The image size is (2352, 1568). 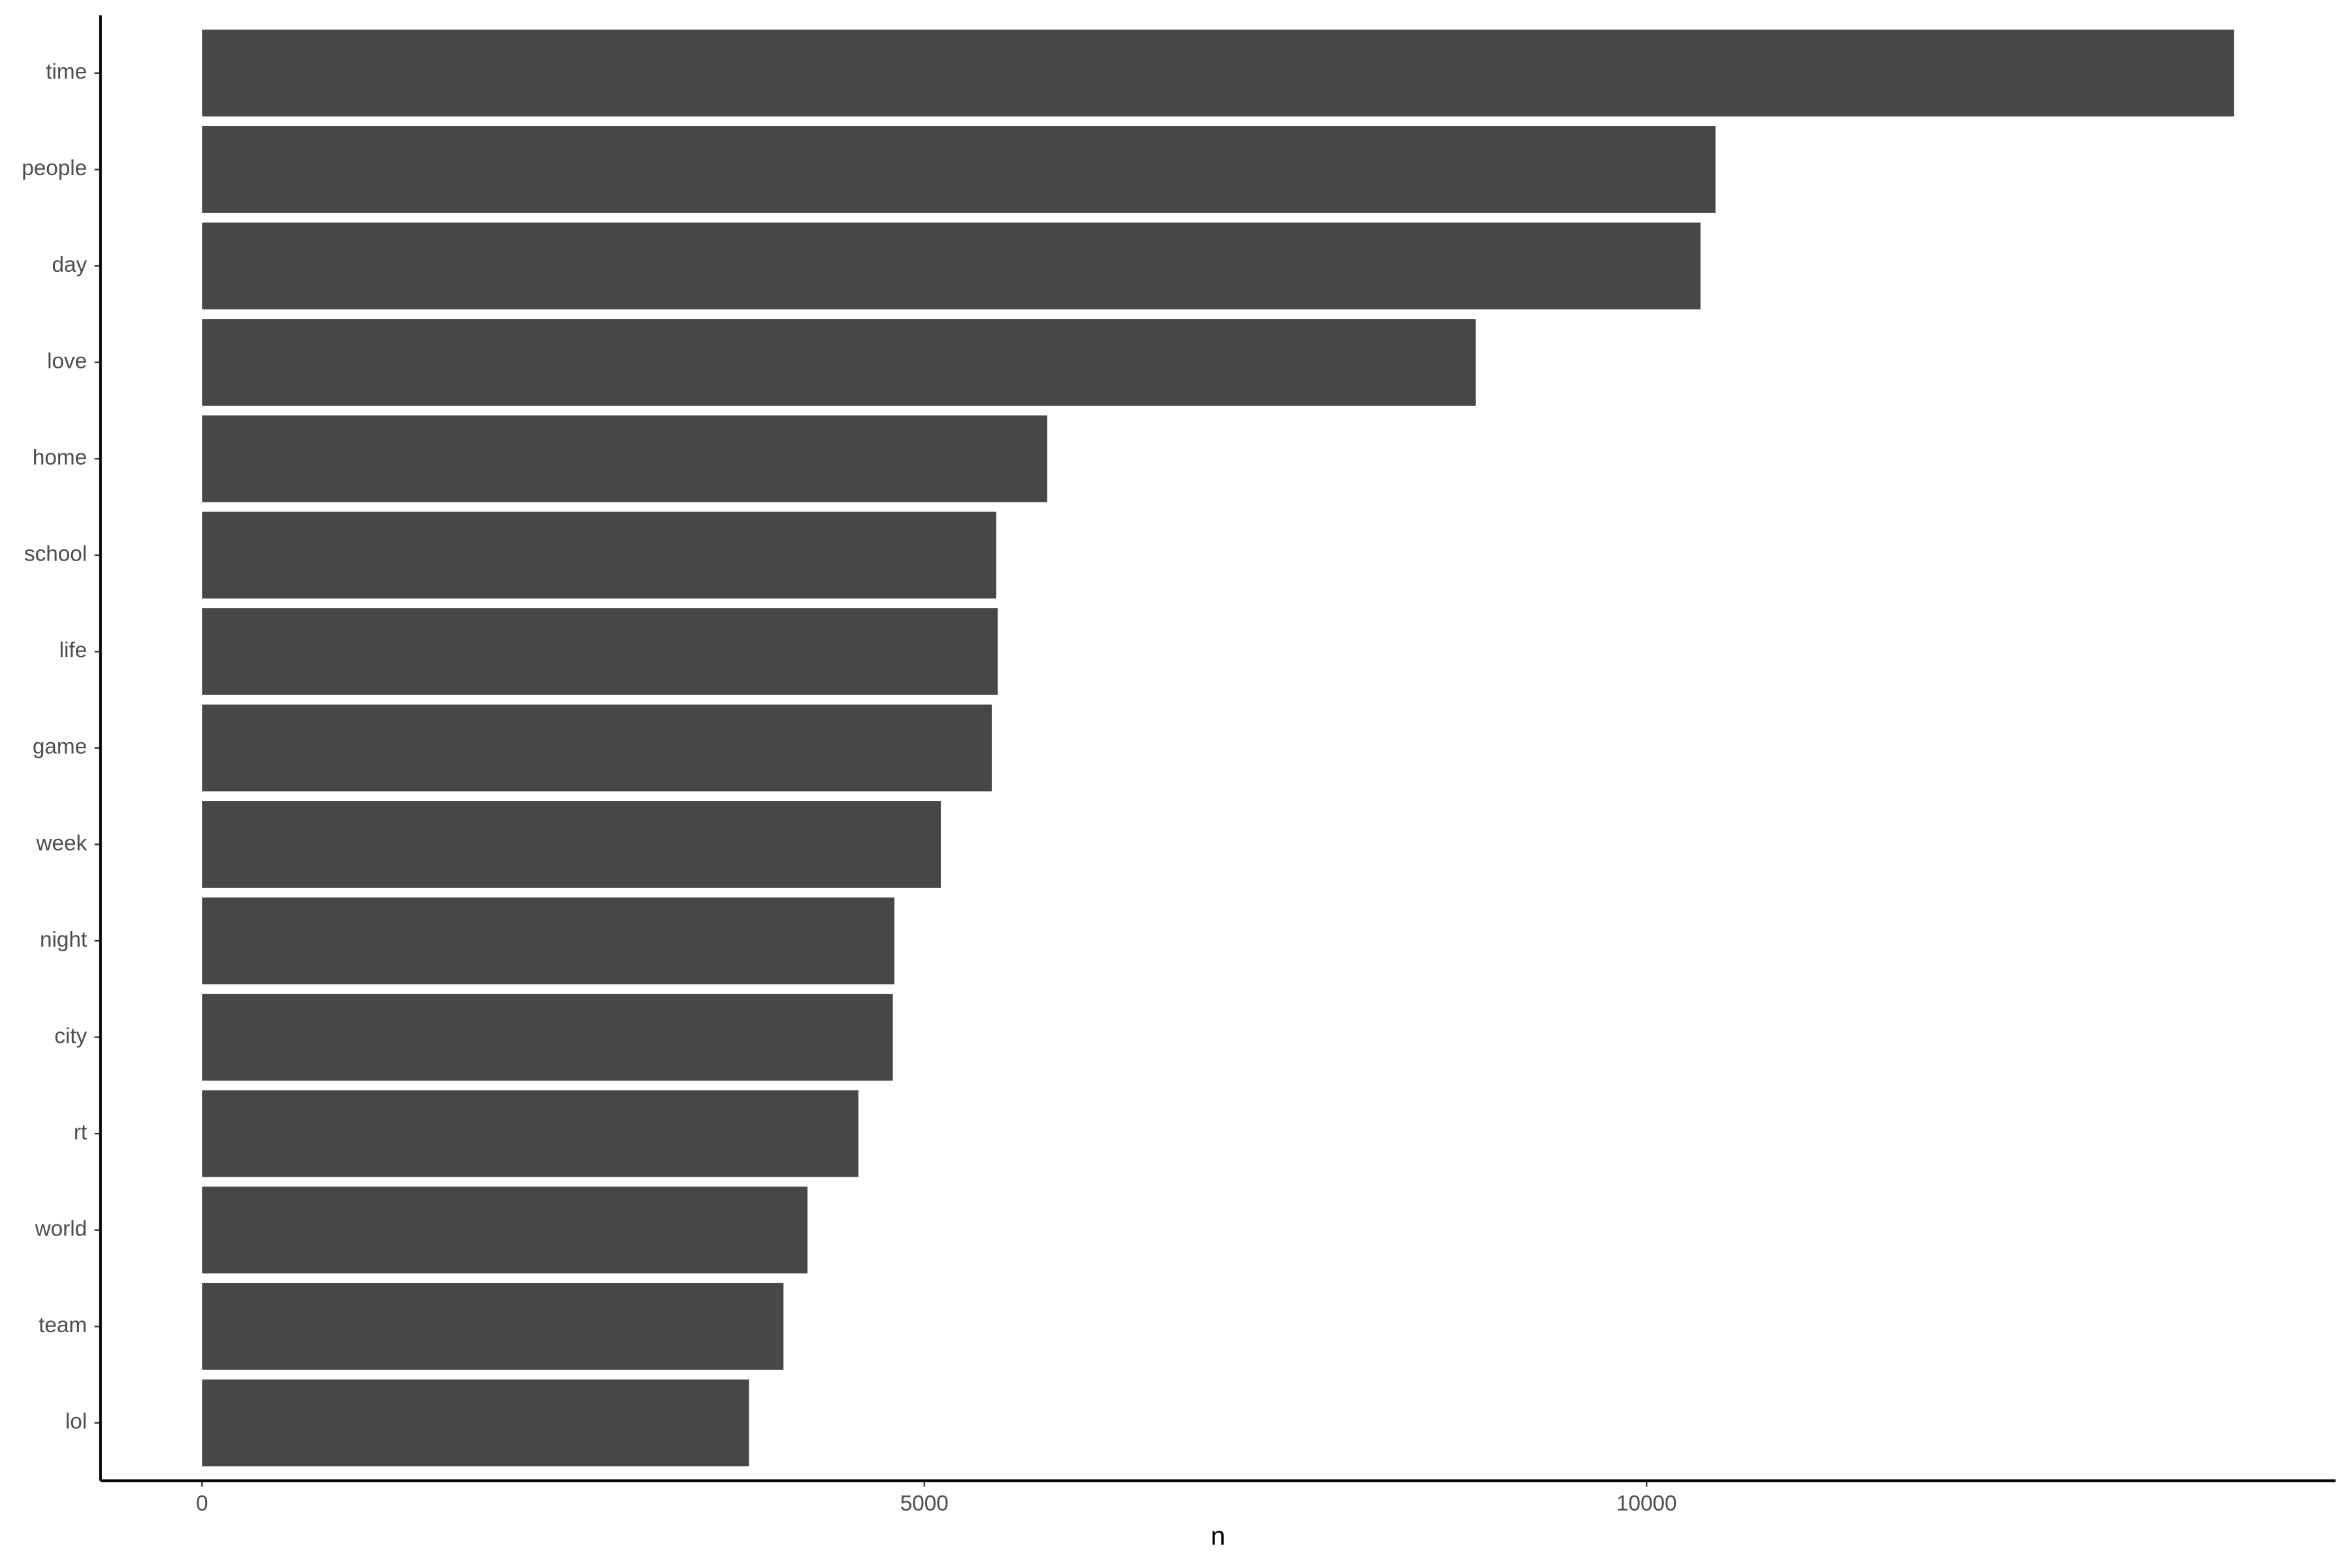 What do you see at coordinates (54, 168) in the screenshot?
I see `y-tick-label: people` at bounding box center [54, 168].